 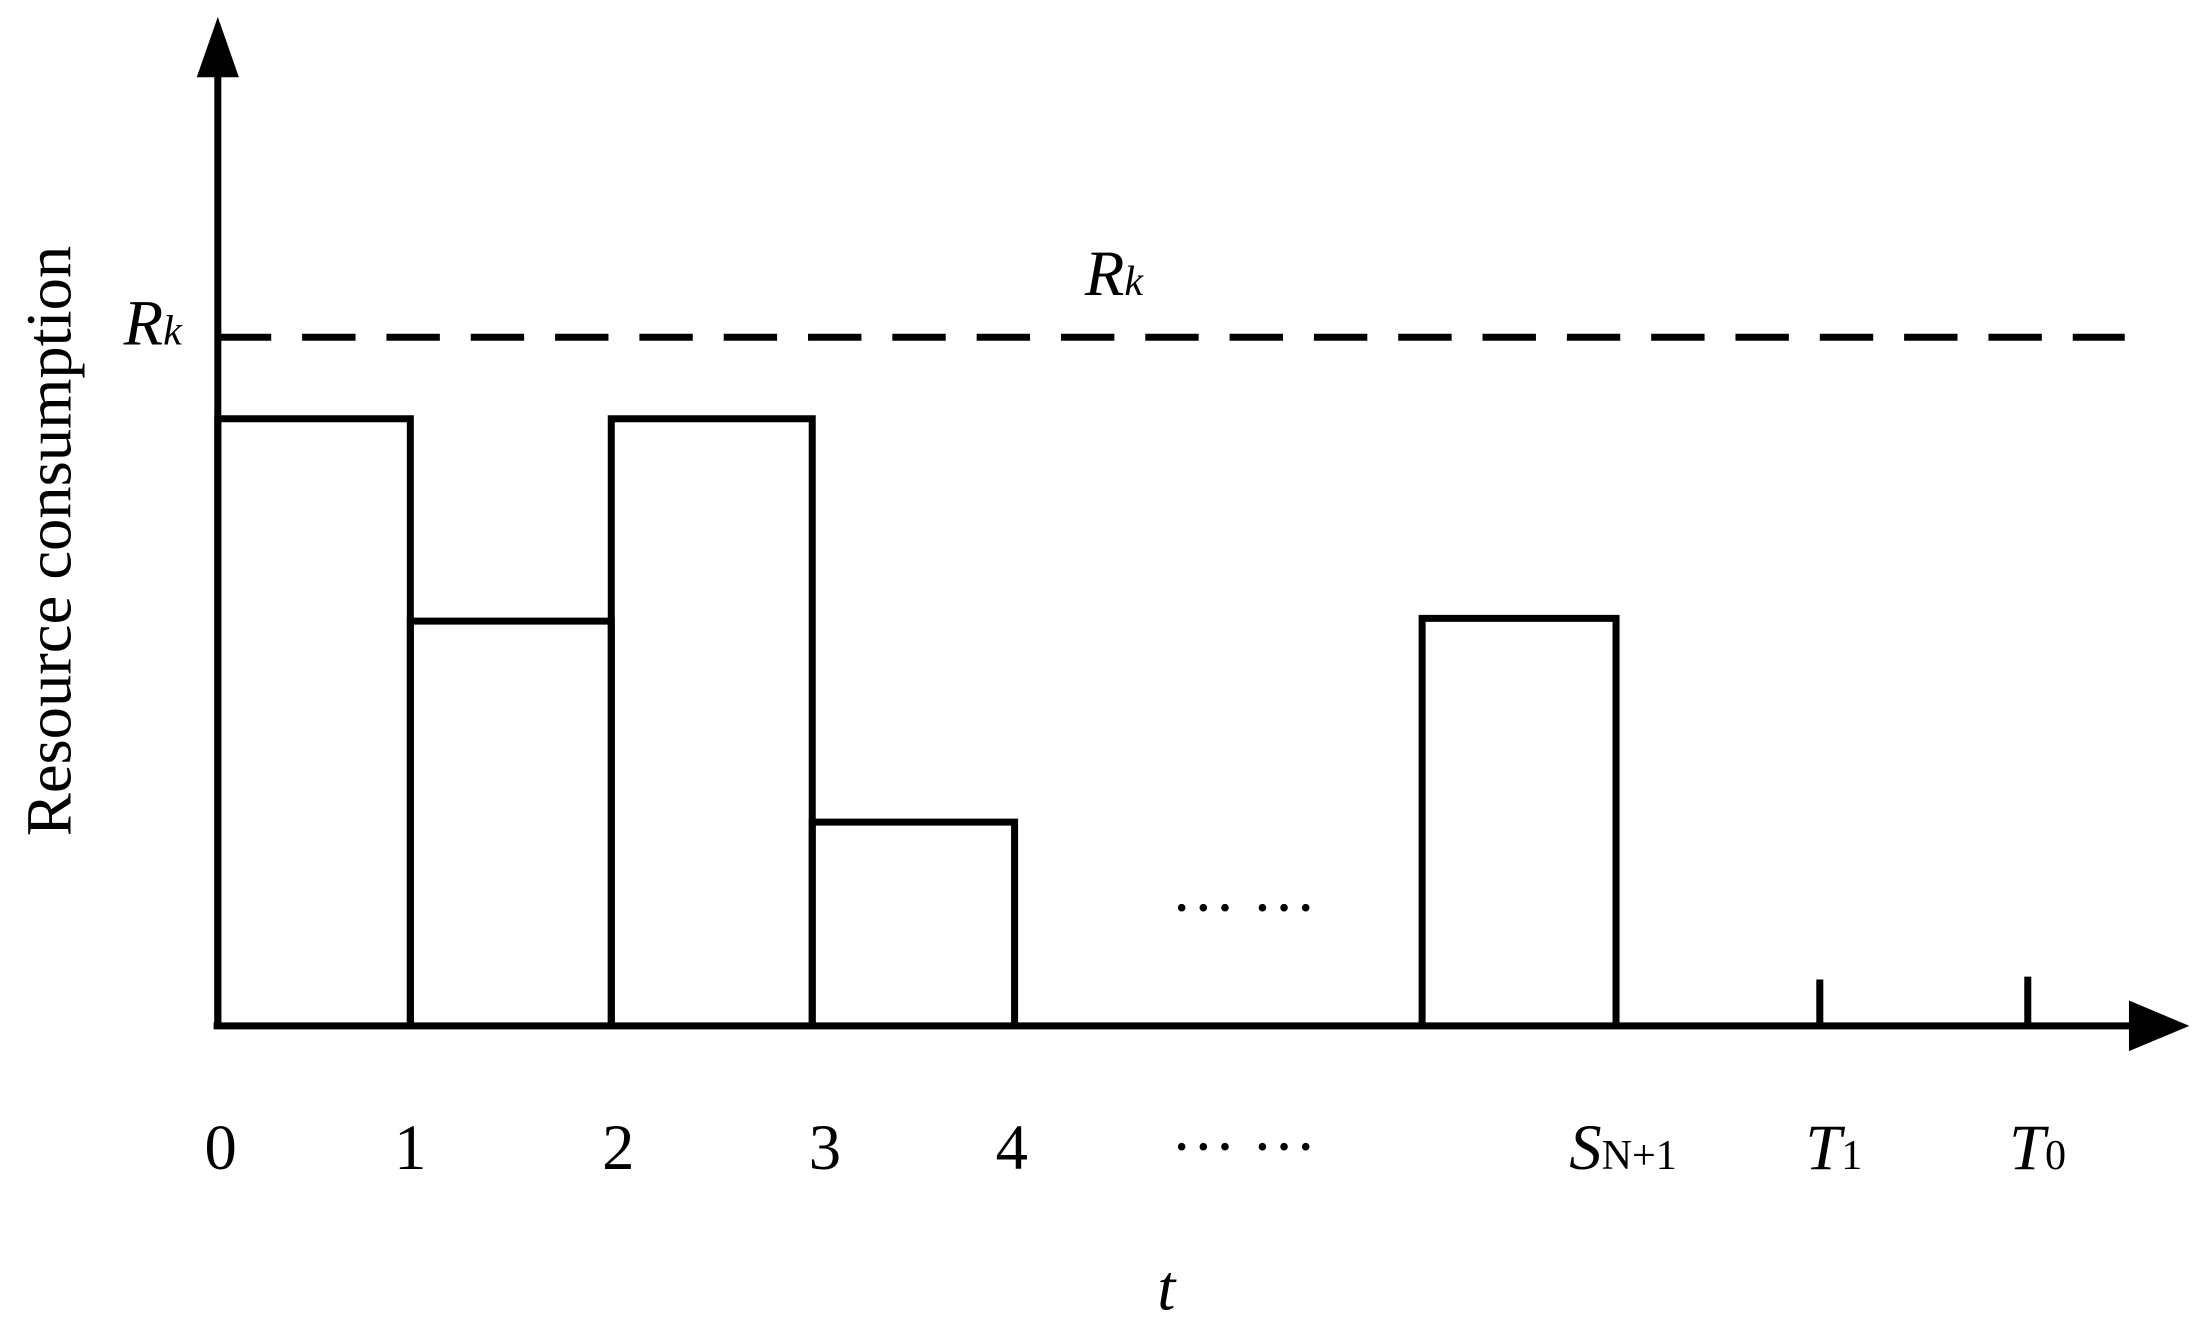 I want to click on x-tick-label: SN+1, so click(x=1623, y=1147).